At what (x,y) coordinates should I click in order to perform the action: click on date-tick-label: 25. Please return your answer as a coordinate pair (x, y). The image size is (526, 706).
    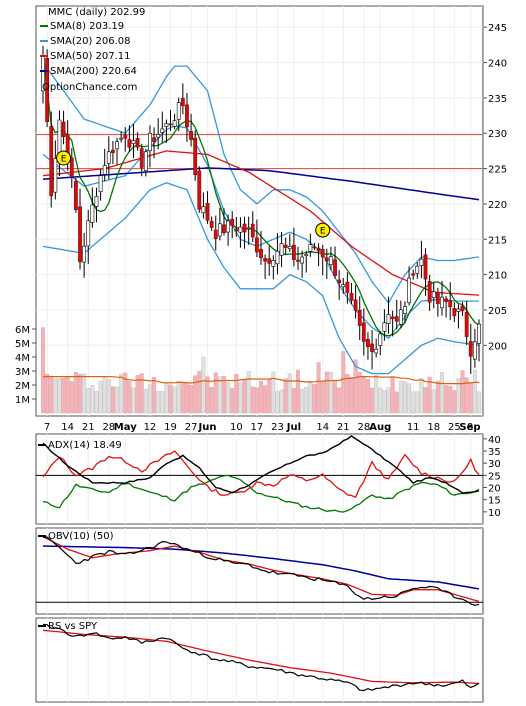
    Looking at the image, I should click on (454, 427).